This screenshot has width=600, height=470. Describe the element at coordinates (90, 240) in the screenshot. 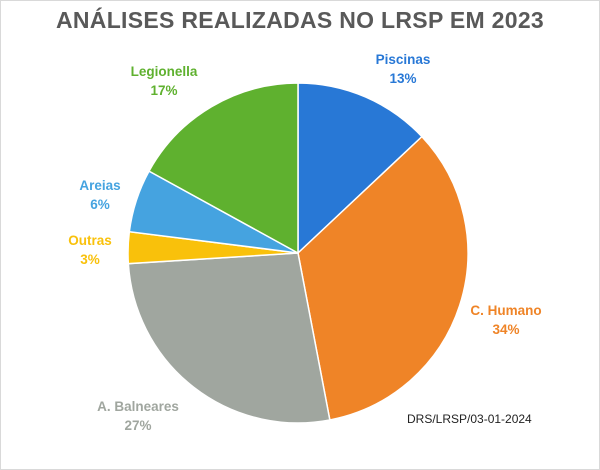

I see `slice-label-outras: Outras` at that location.